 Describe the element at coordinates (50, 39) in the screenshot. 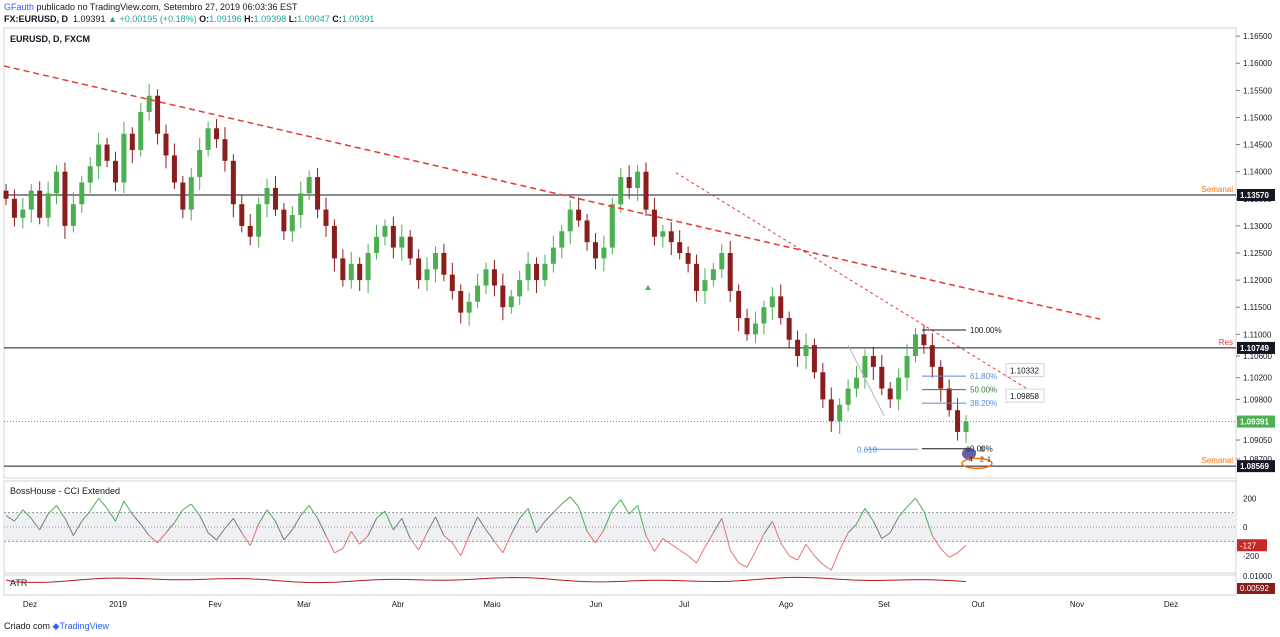

I see `chart-title: EURUSD, D, FXCM` at that location.